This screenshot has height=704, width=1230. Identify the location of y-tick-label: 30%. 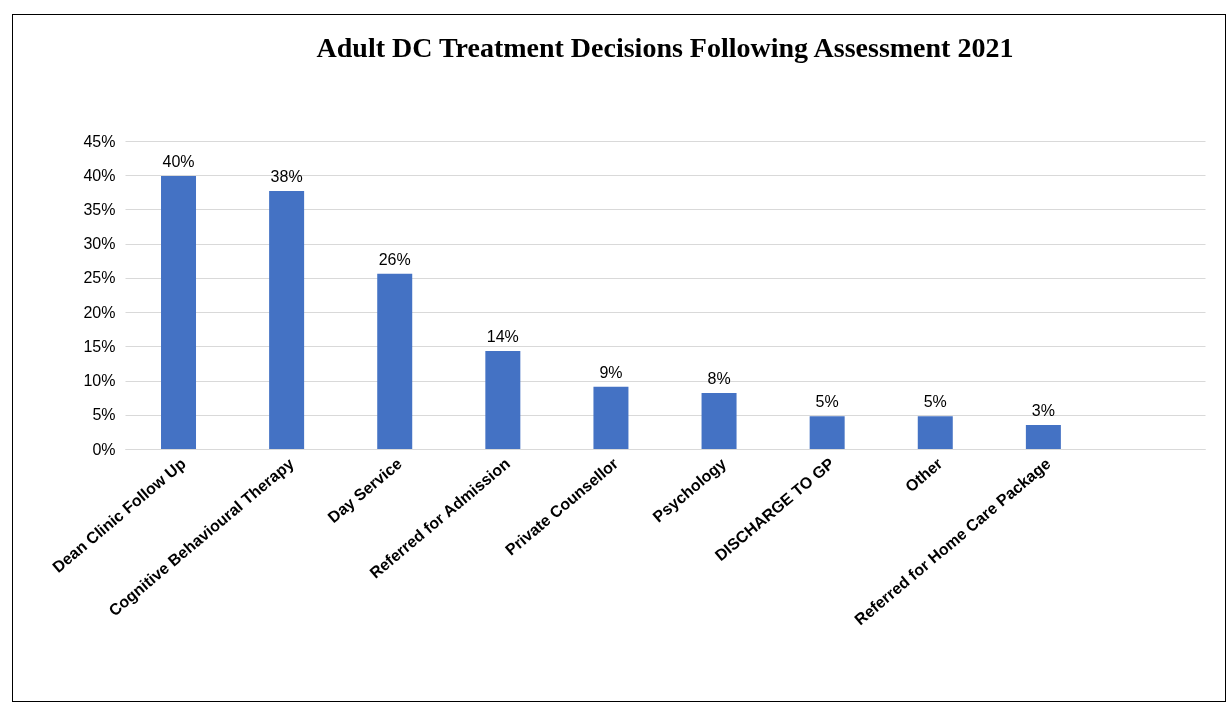
(99, 244).